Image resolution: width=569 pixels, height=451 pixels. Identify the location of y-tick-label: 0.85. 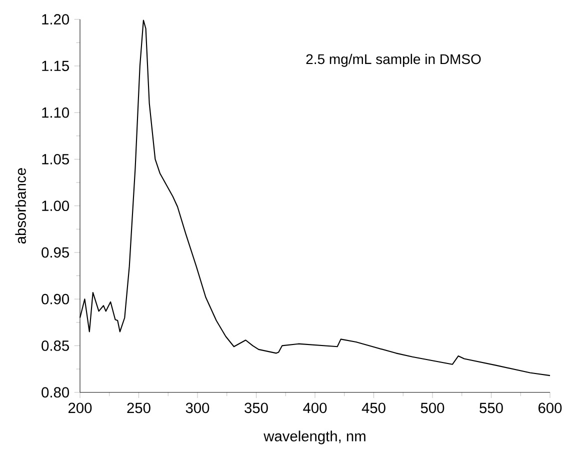
(55, 345).